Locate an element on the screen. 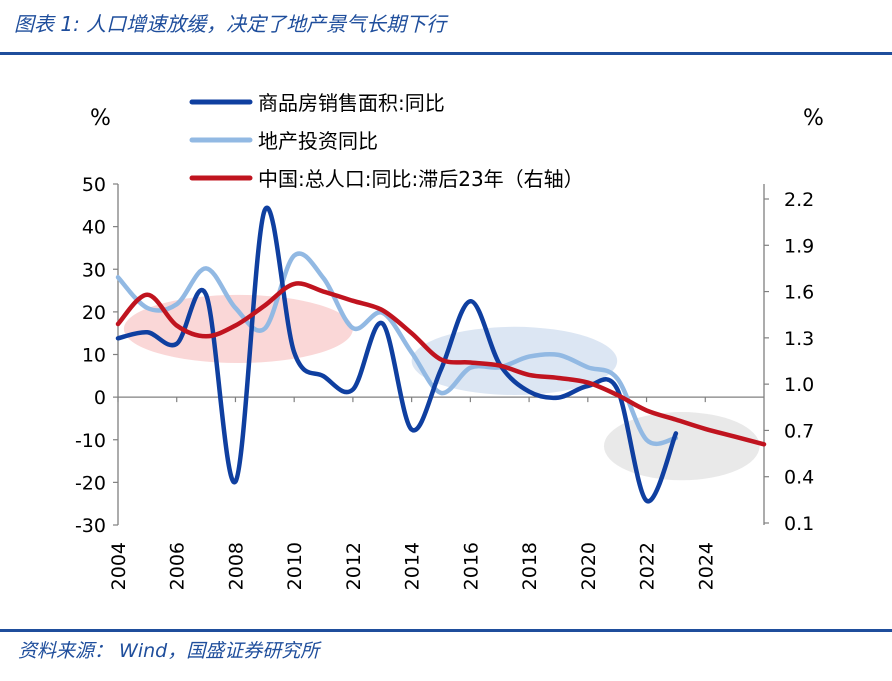 Image resolution: width=892 pixels, height=681 pixels. right-tick-label: 1.6 is located at coordinates (799, 293).